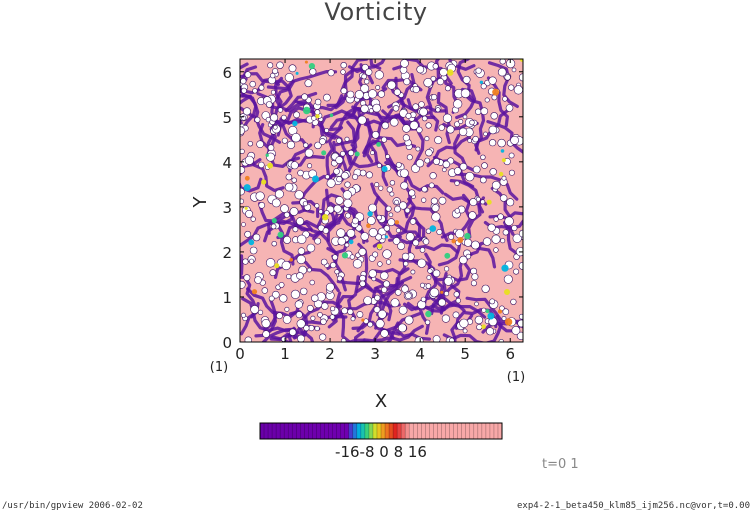 This screenshot has height=513, width=752. Describe the element at coordinates (516, 377) in the screenshot. I see `x-unit-label: (1)` at that location.